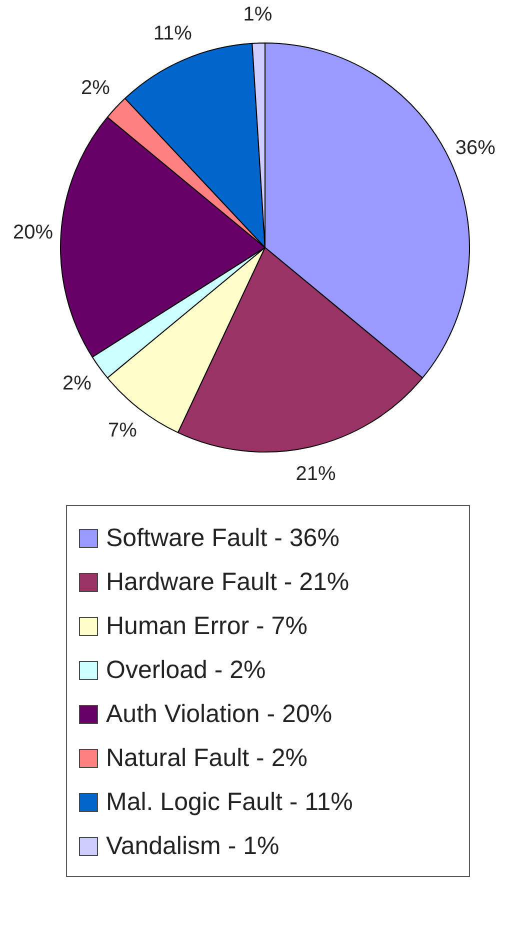 This screenshot has height=929, width=530. Describe the element at coordinates (207, 626) in the screenshot. I see `legend-label: Human Error - 7%` at that location.